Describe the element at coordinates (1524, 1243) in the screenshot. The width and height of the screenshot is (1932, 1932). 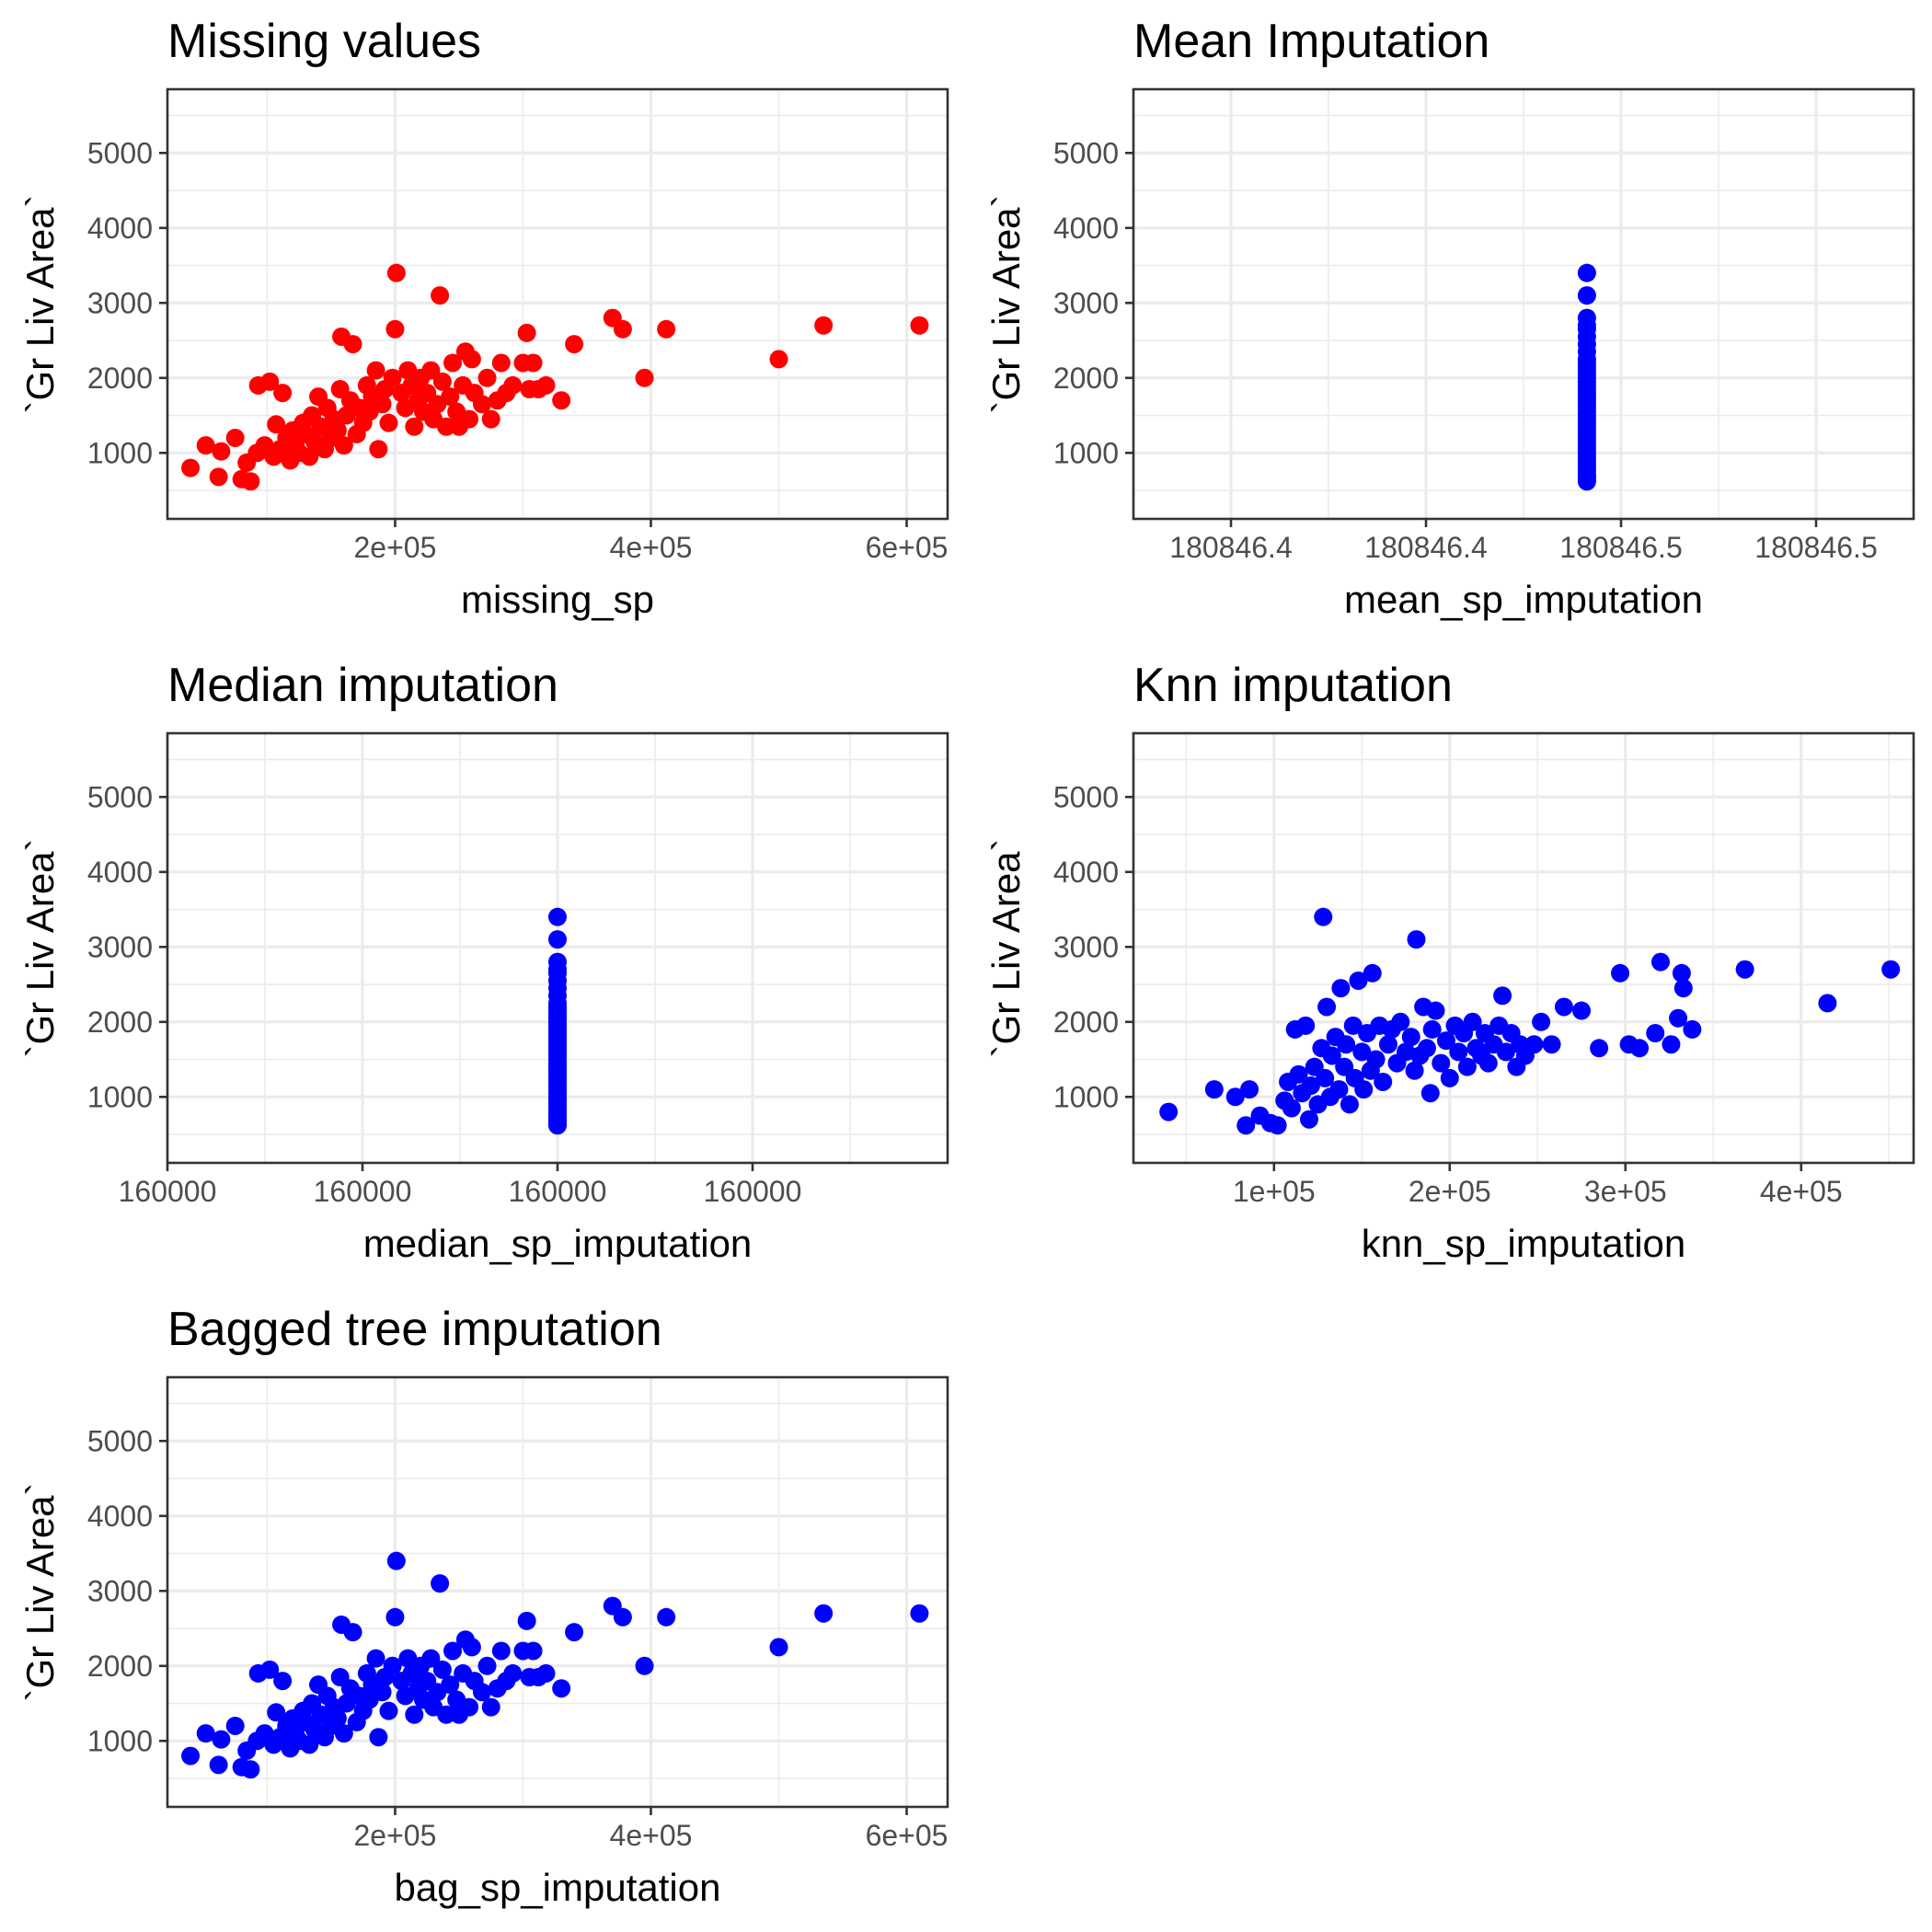
I see `x-axis-title: knn_sp_imputation` at that location.